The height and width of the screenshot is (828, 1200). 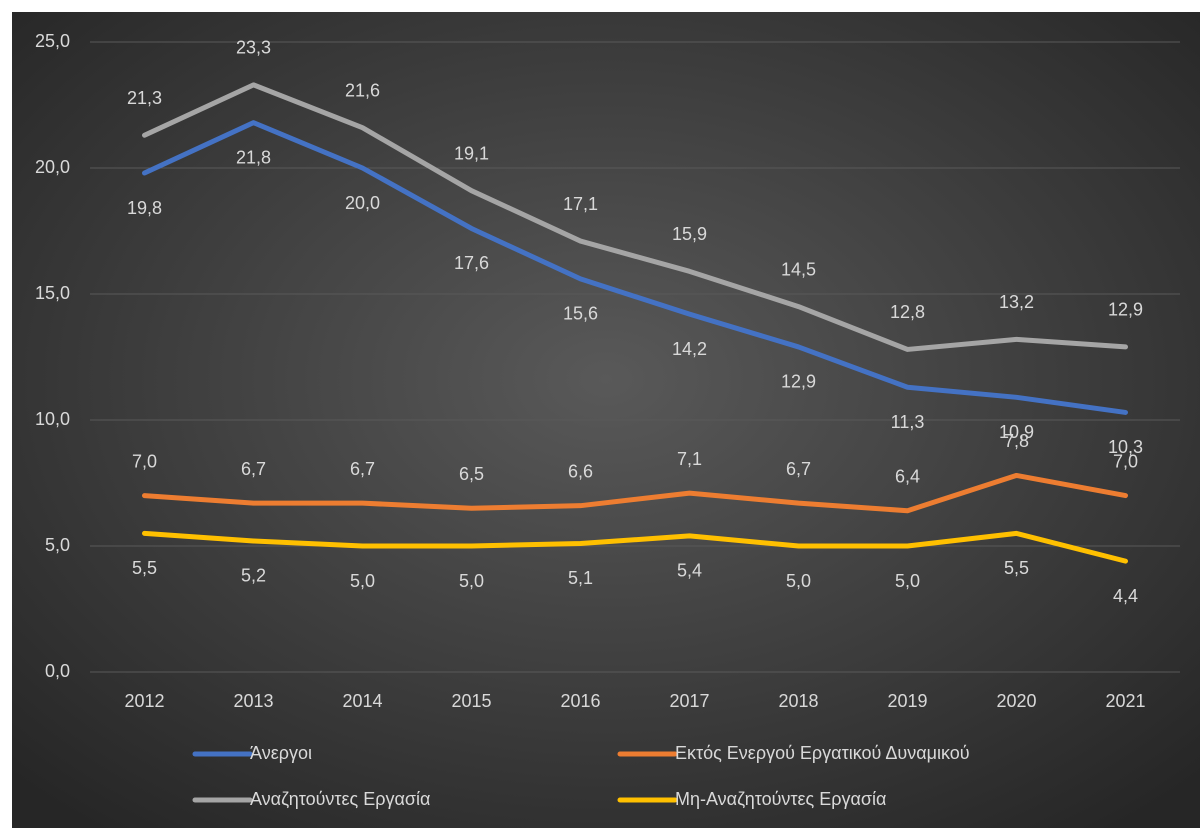 I want to click on legend-label: Άνεργοι, so click(x=281, y=753).